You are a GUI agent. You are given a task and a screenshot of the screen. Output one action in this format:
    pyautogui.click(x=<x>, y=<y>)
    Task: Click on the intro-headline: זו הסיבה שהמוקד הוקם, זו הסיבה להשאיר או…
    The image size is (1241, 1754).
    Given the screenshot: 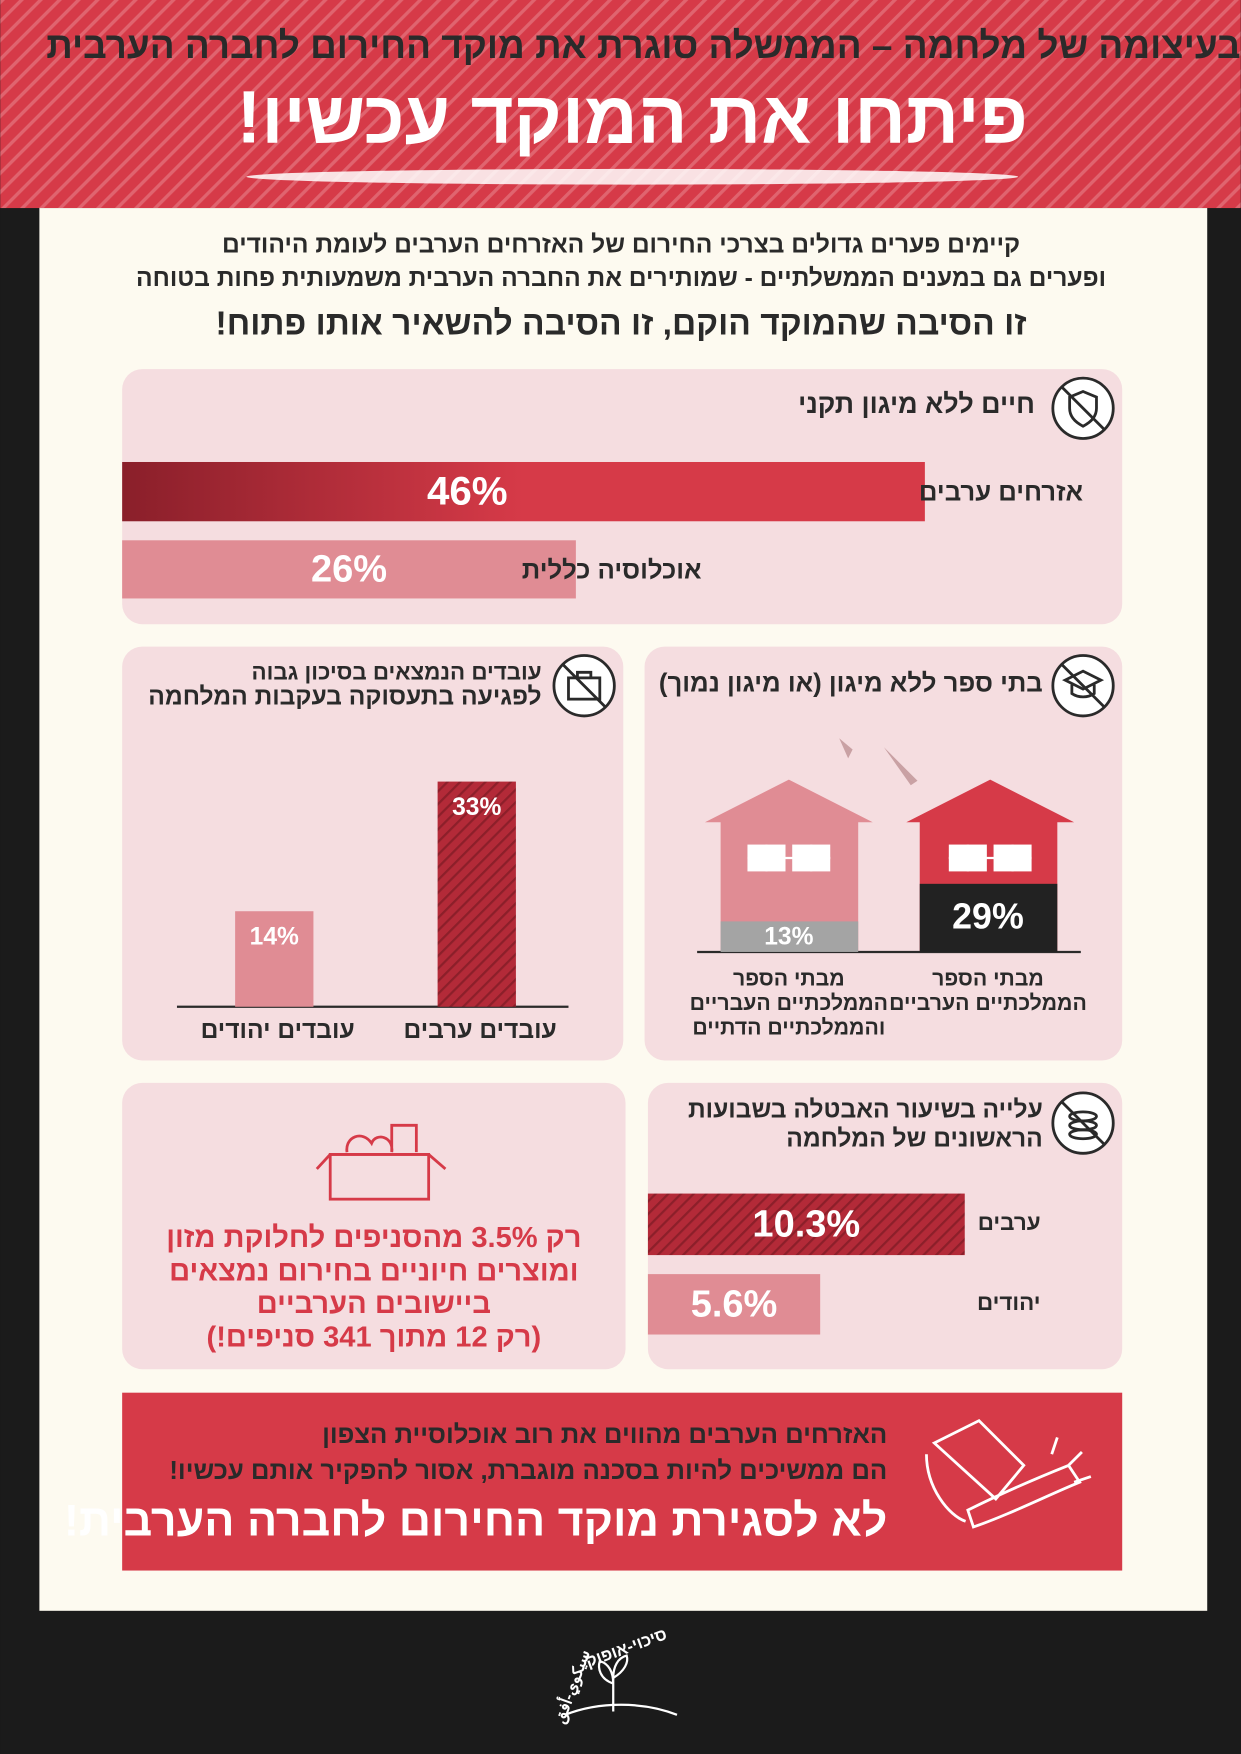 What is the action you would take?
    pyautogui.click(x=621, y=323)
    